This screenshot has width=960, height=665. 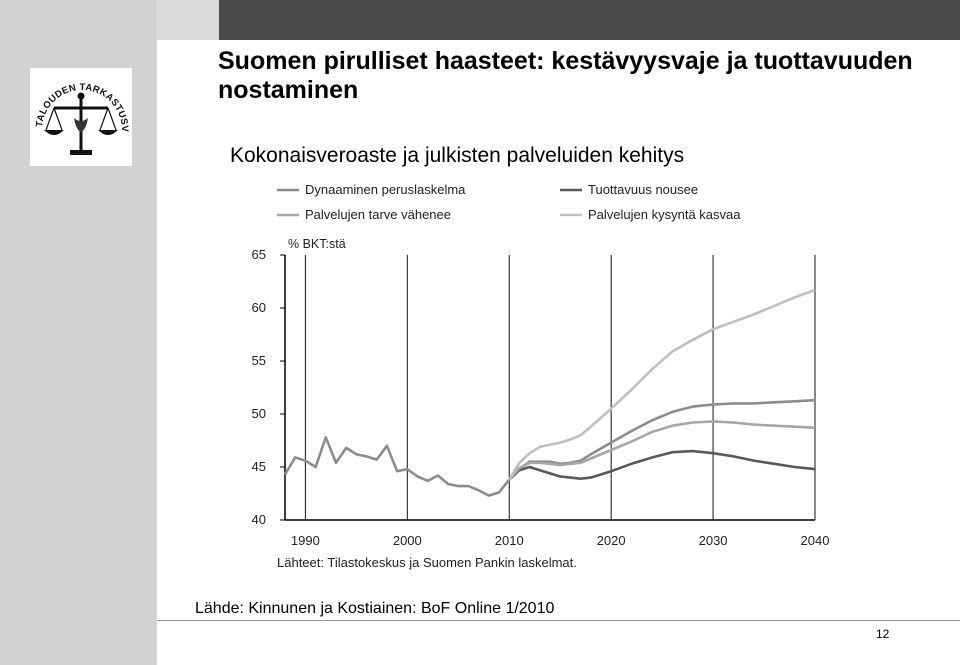 I want to click on scales-of-justice-icon: VALTIONTALOUDEN TARKASTUSVIRASTO, so click(x=78, y=107).